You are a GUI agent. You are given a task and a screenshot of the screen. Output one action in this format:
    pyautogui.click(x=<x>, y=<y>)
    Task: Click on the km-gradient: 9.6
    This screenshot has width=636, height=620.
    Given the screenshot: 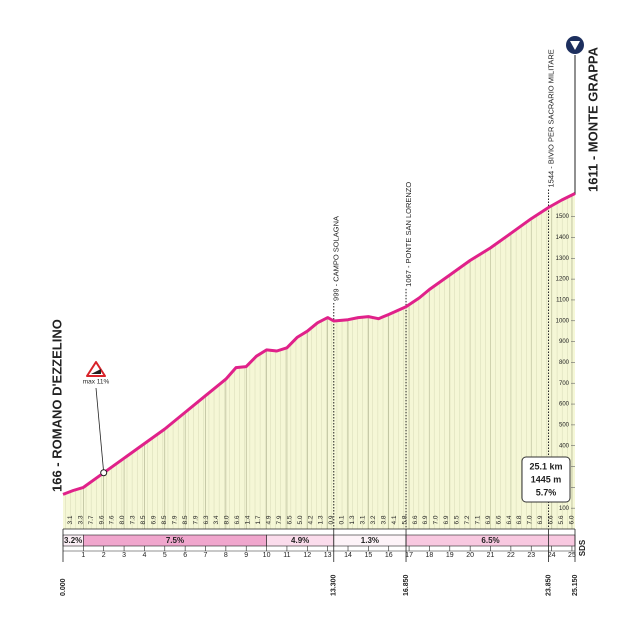 What is the action you would take?
    pyautogui.click(x=101, y=519)
    